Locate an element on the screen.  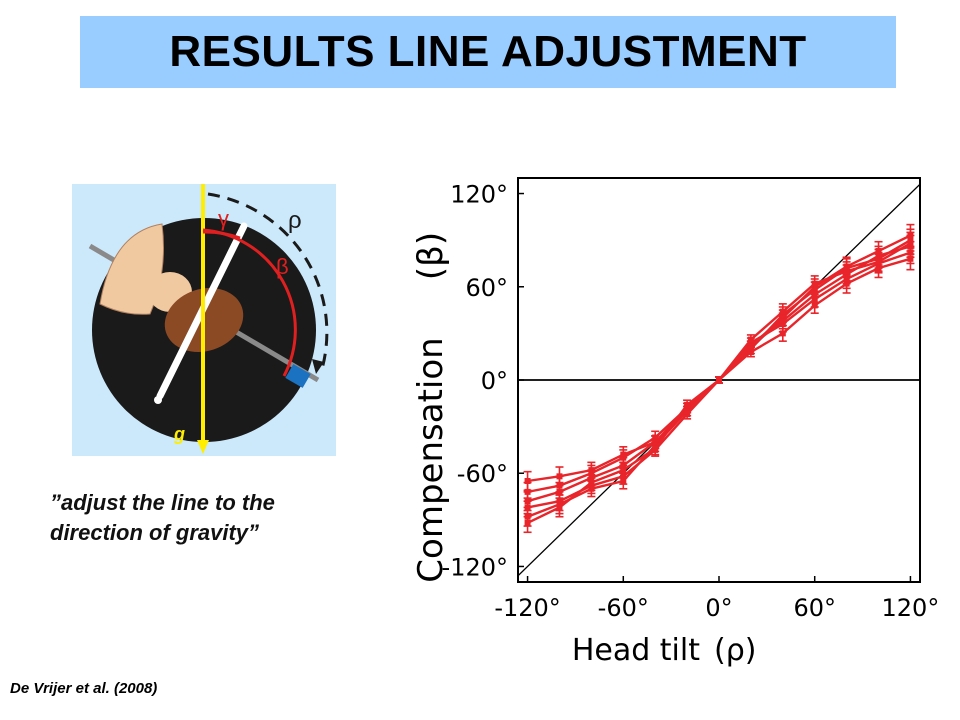
gravity-label: g is located at coordinates (179, 434).